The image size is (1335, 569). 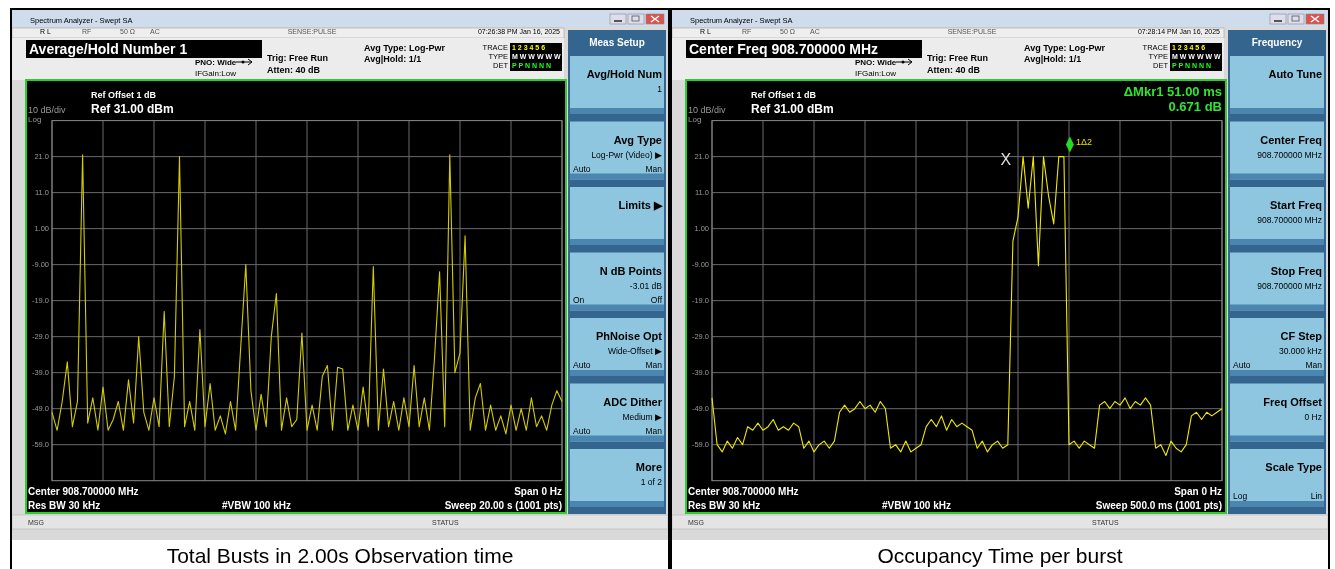 What do you see at coordinates (1277, 150) in the screenshot?
I see `softkey-button: Center Freq 908.700000 MHz` at bounding box center [1277, 150].